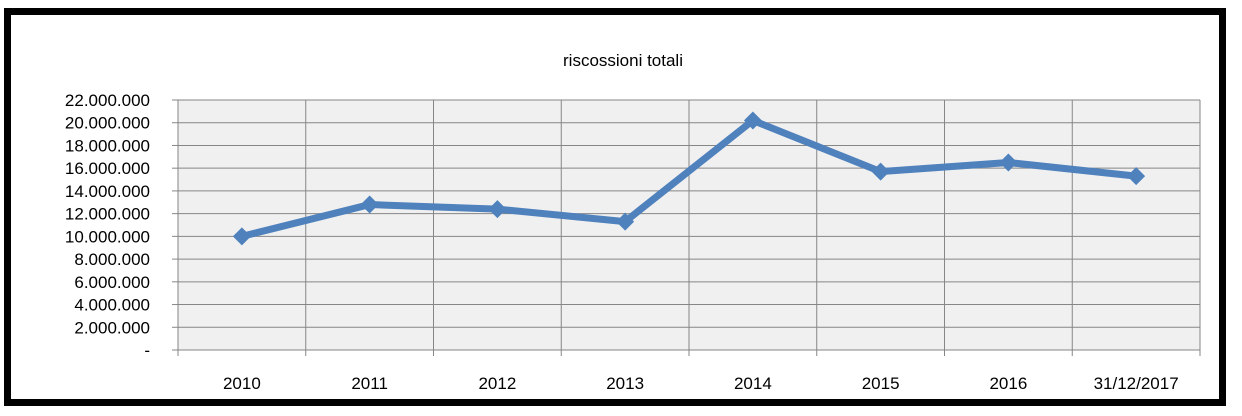 This screenshot has height=416, width=1242. I want to click on y-tick-label: 6.000.000, so click(112, 282).